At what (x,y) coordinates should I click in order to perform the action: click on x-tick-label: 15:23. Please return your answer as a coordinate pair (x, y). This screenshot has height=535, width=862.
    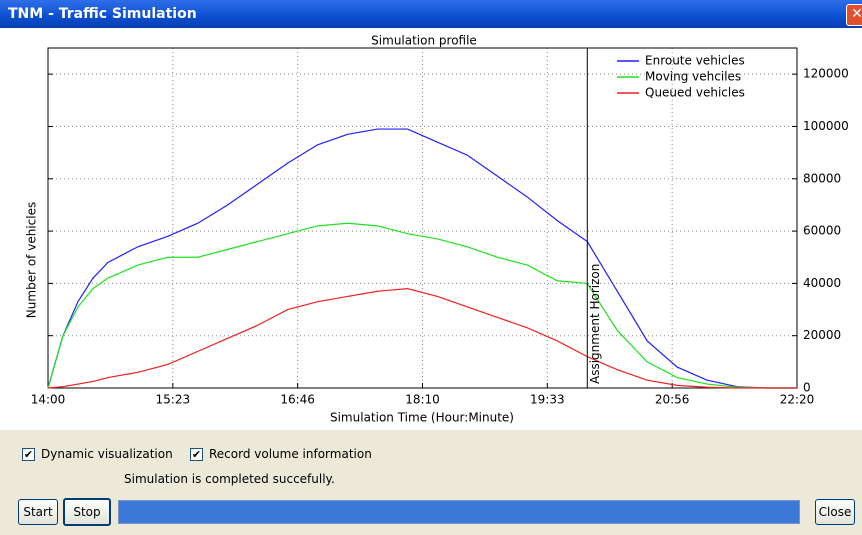
    Looking at the image, I should click on (173, 400).